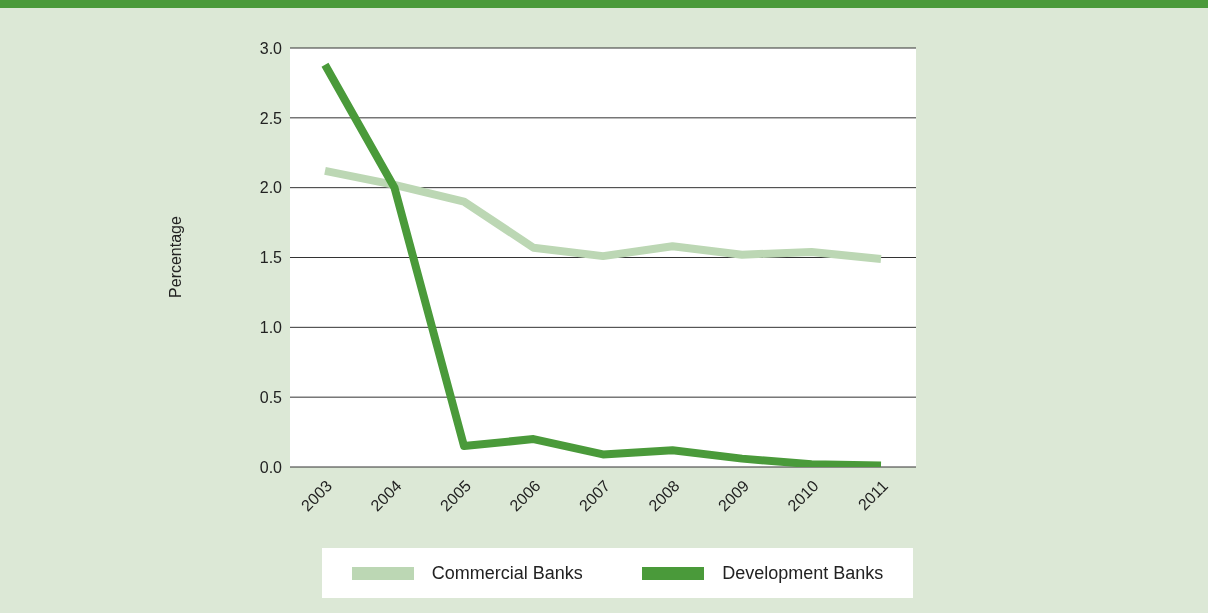 This screenshot has height=613, width=1208. I want to click on legend-label: Development Banks, so click(803, 573).